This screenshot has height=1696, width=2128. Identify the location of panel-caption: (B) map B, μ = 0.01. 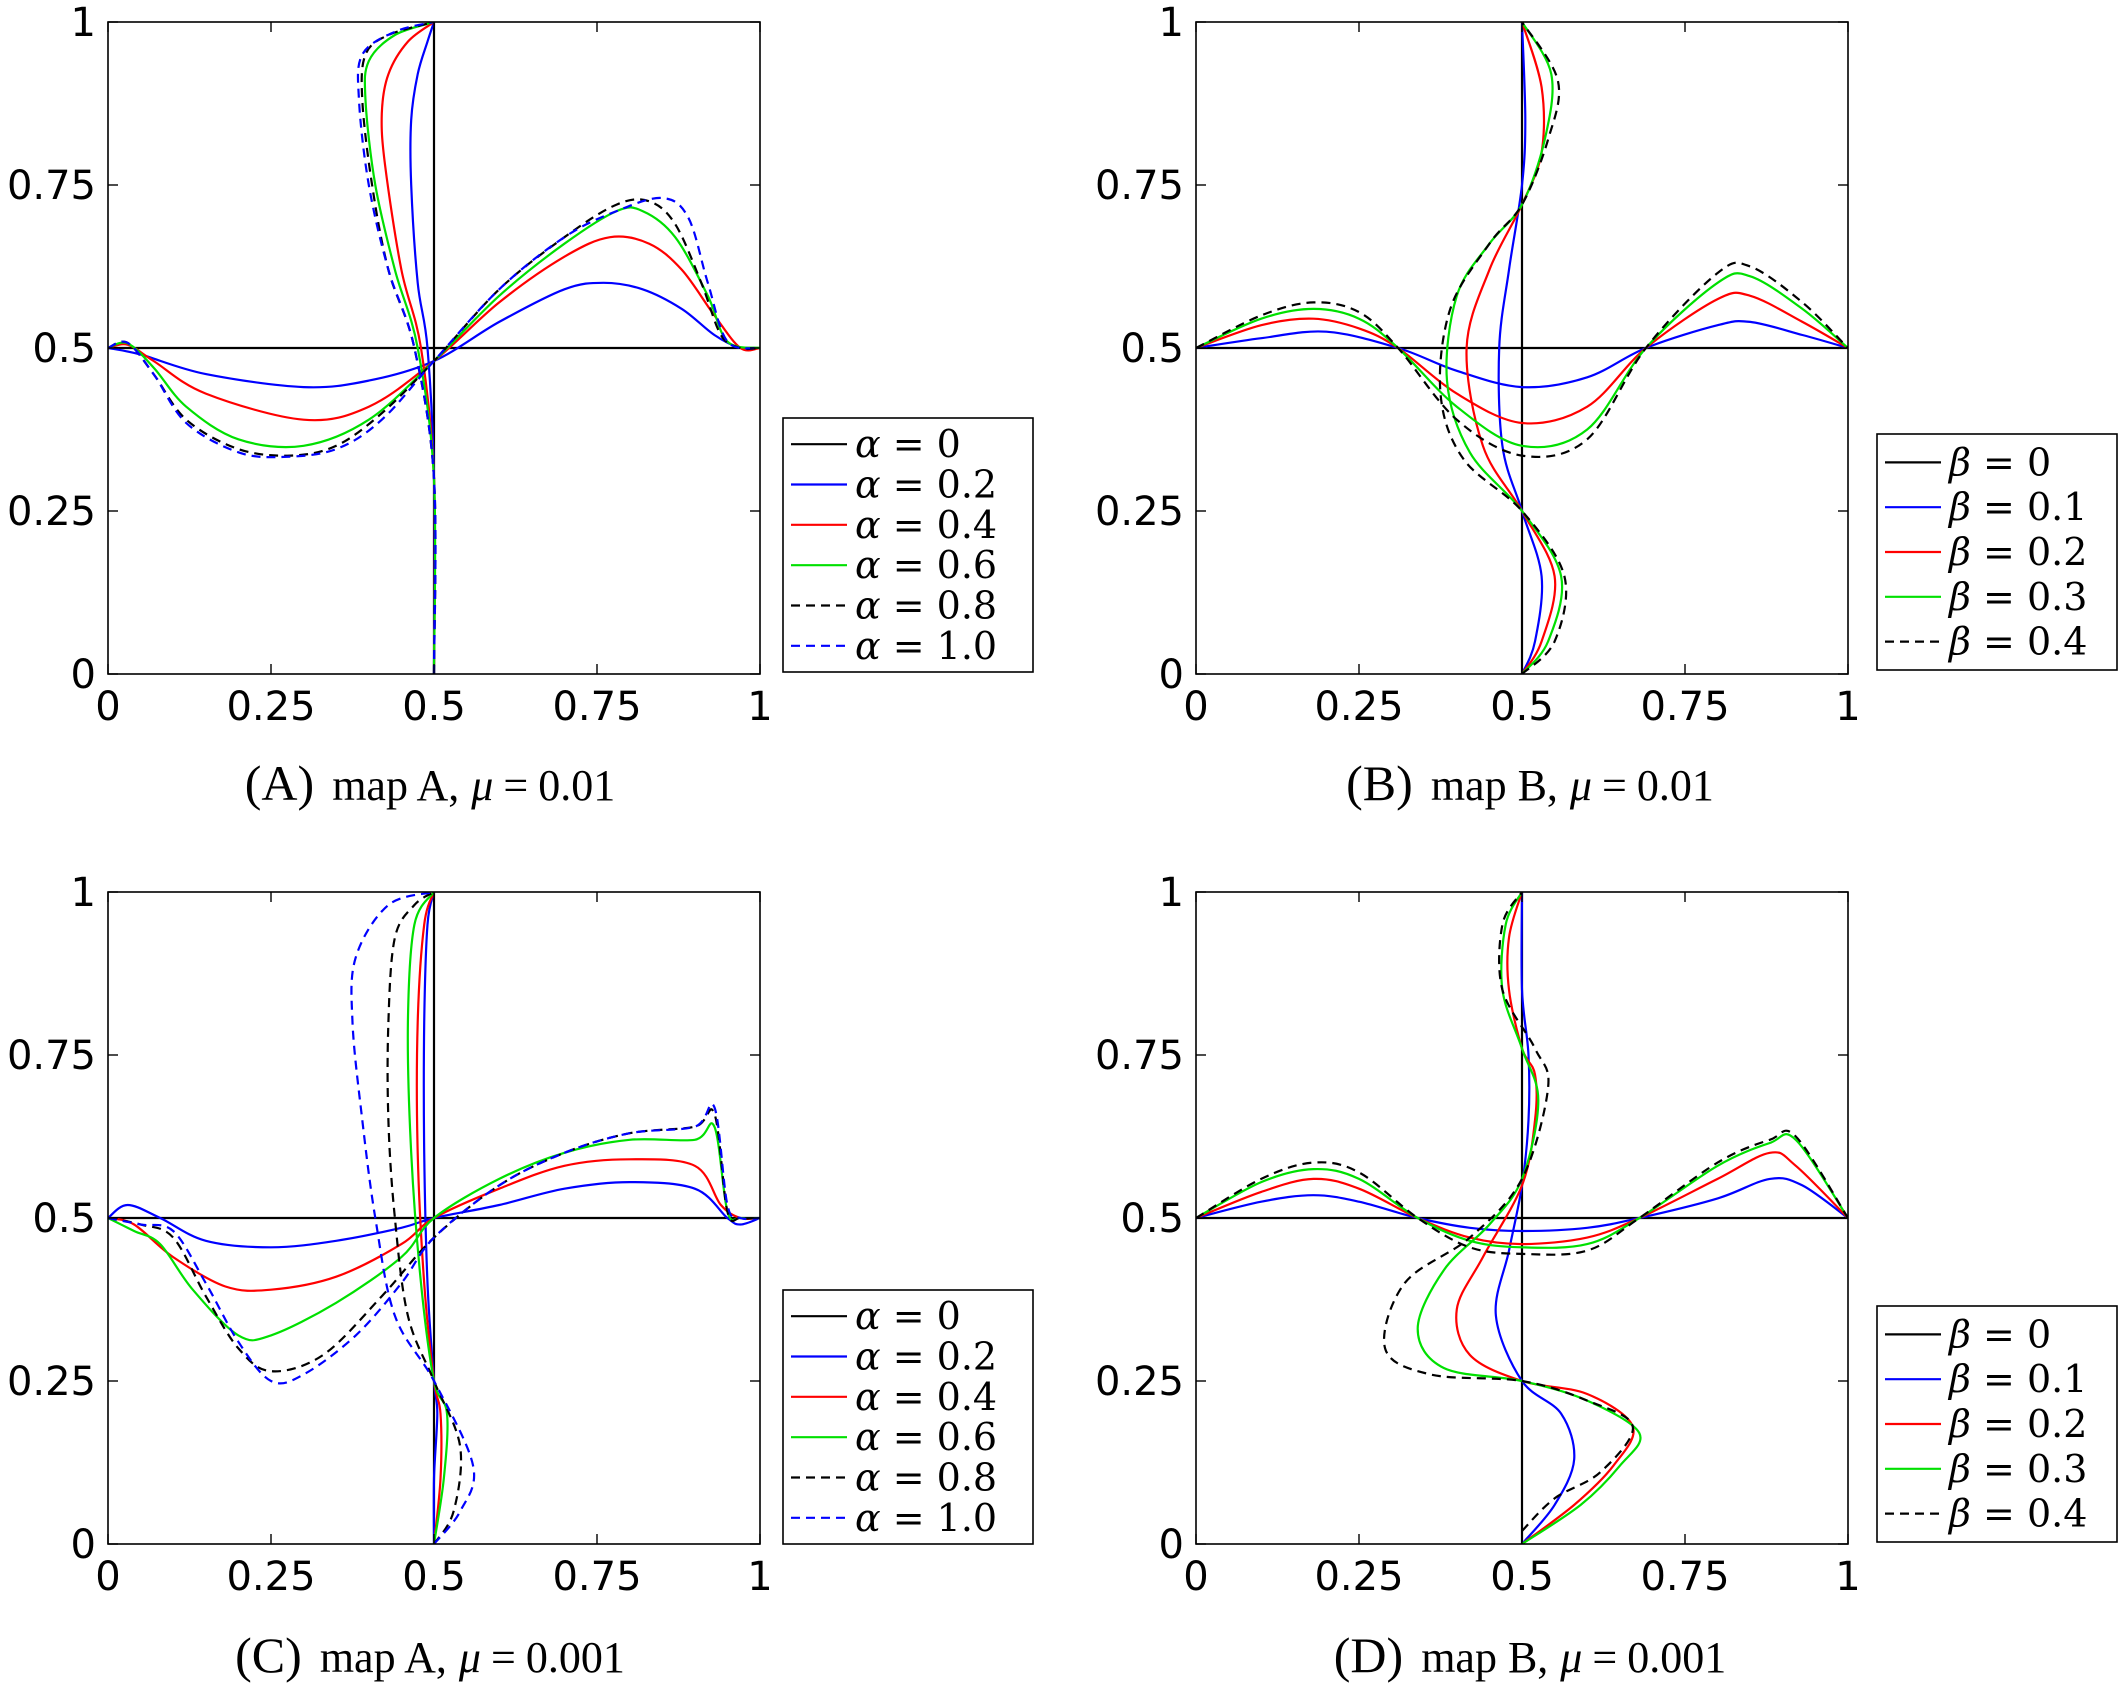
(1530, 783).